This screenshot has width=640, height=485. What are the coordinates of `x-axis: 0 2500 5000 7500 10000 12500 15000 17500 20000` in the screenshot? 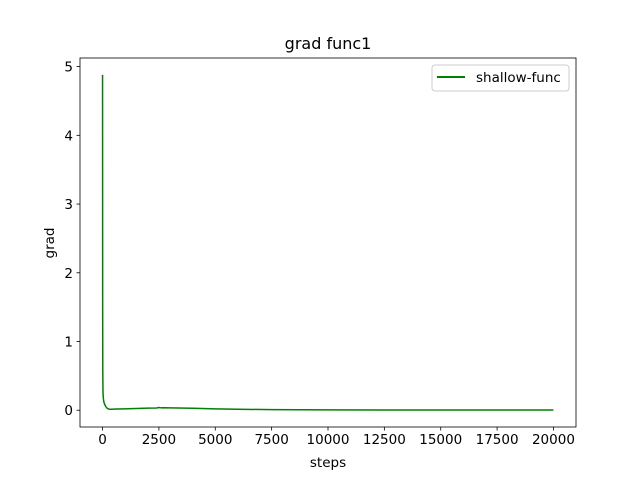 It's located at (336, 437).